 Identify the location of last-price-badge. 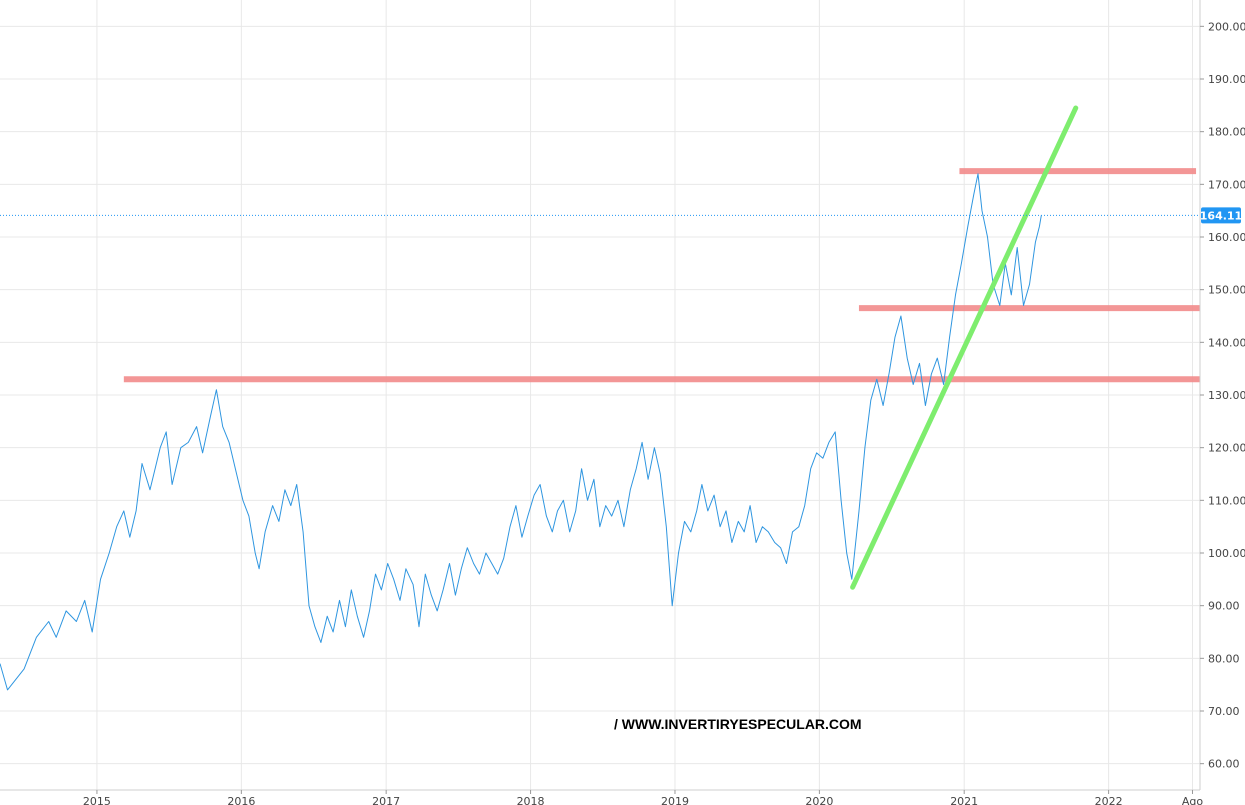
(1221, 215).